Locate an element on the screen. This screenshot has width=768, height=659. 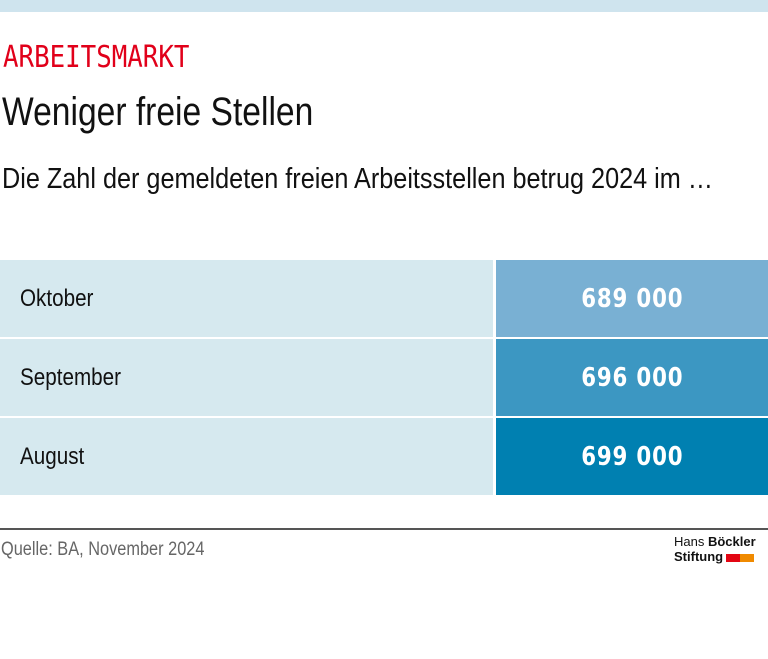
row-label: August is located at coordinates (52, 456).